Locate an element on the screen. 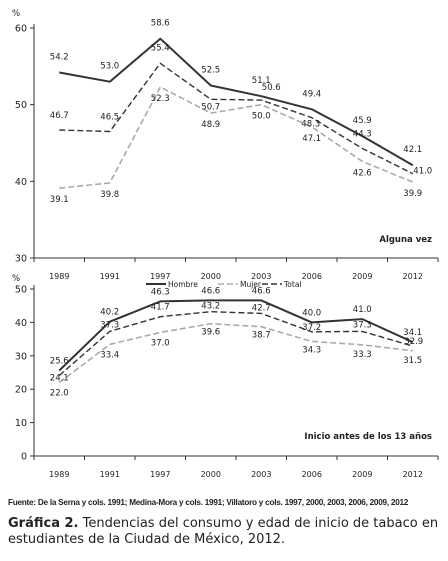  panel-annotation: Alguna vez is located at coordinates (405, 240).